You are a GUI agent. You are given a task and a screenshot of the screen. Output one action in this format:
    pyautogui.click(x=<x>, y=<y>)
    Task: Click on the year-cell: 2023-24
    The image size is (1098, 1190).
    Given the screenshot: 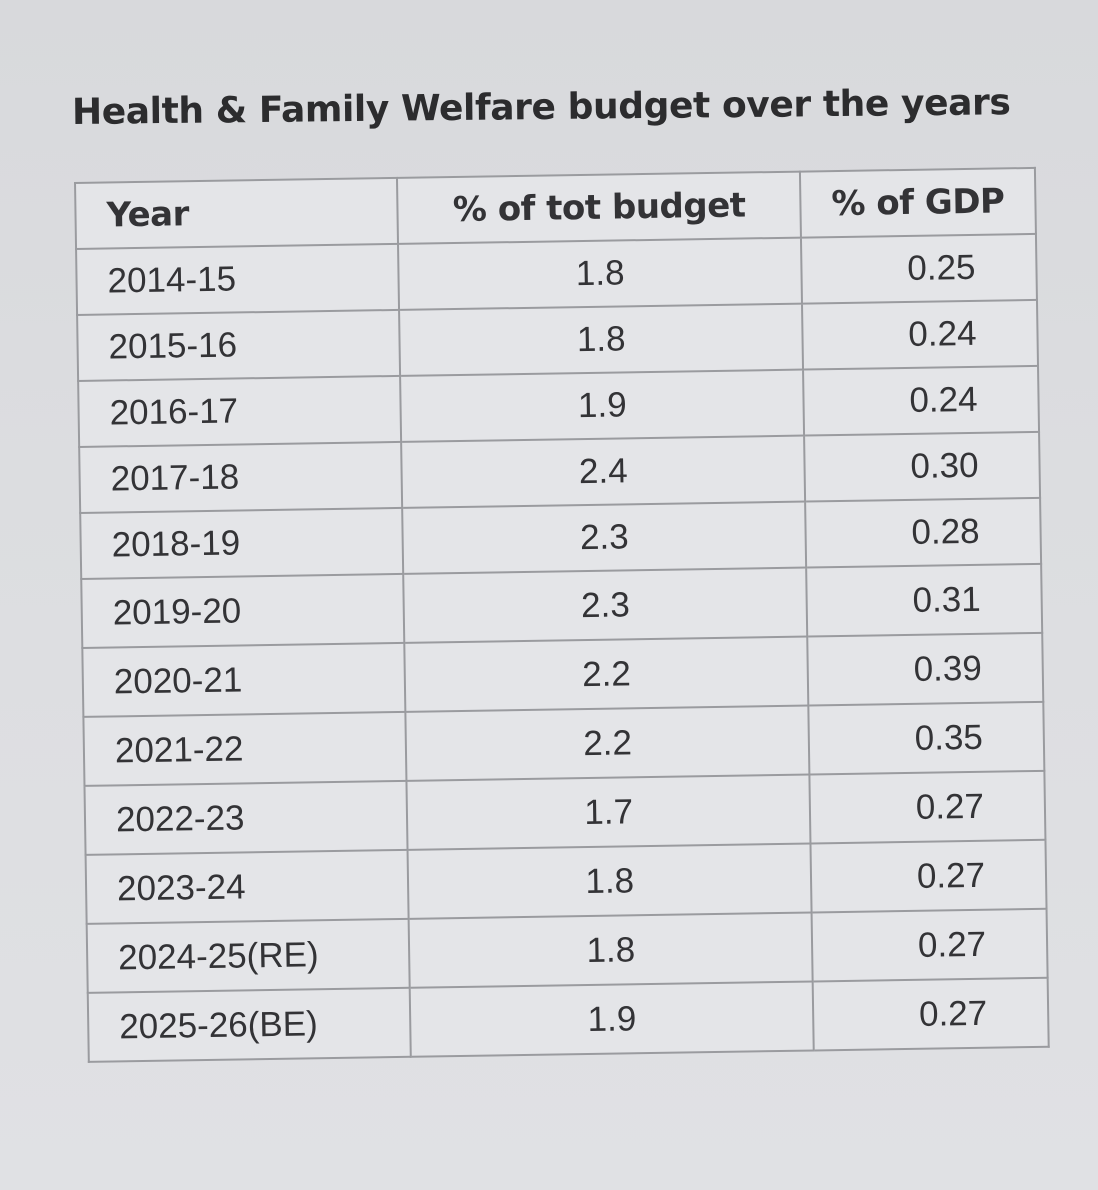 What is the action you would take?
    pyautogui.click(x=247, y=886)
    